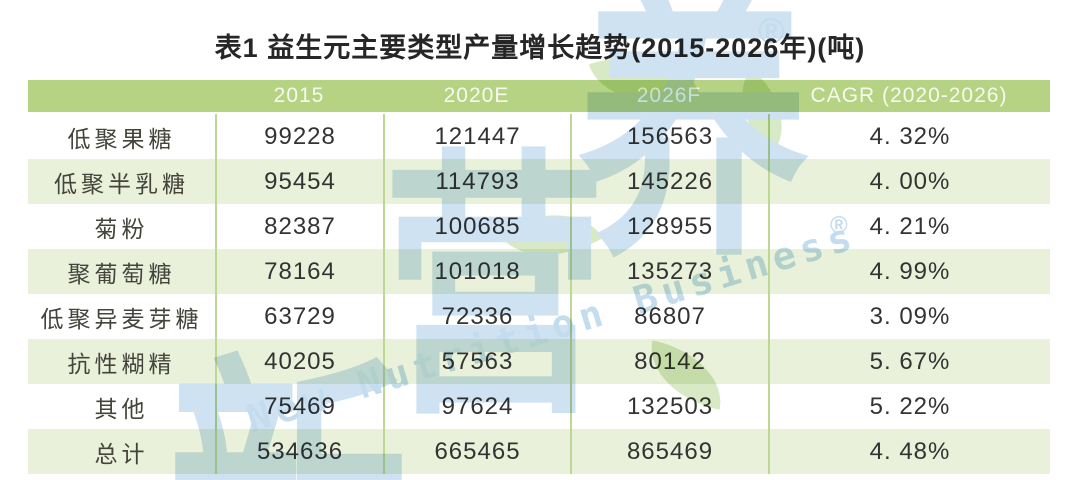 The image size is (1080, 480). I want to click on table-title: 表1 益生元主要类型产量增长趋势(2015-2026年)(吨), so click(540, 48).